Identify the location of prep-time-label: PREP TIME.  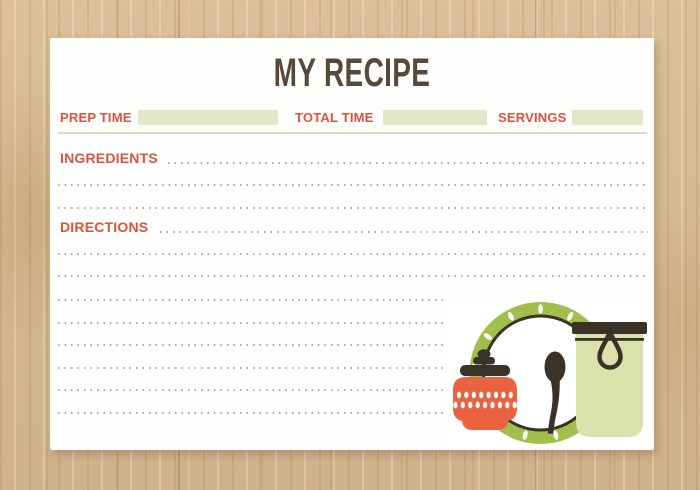
(96, 117).